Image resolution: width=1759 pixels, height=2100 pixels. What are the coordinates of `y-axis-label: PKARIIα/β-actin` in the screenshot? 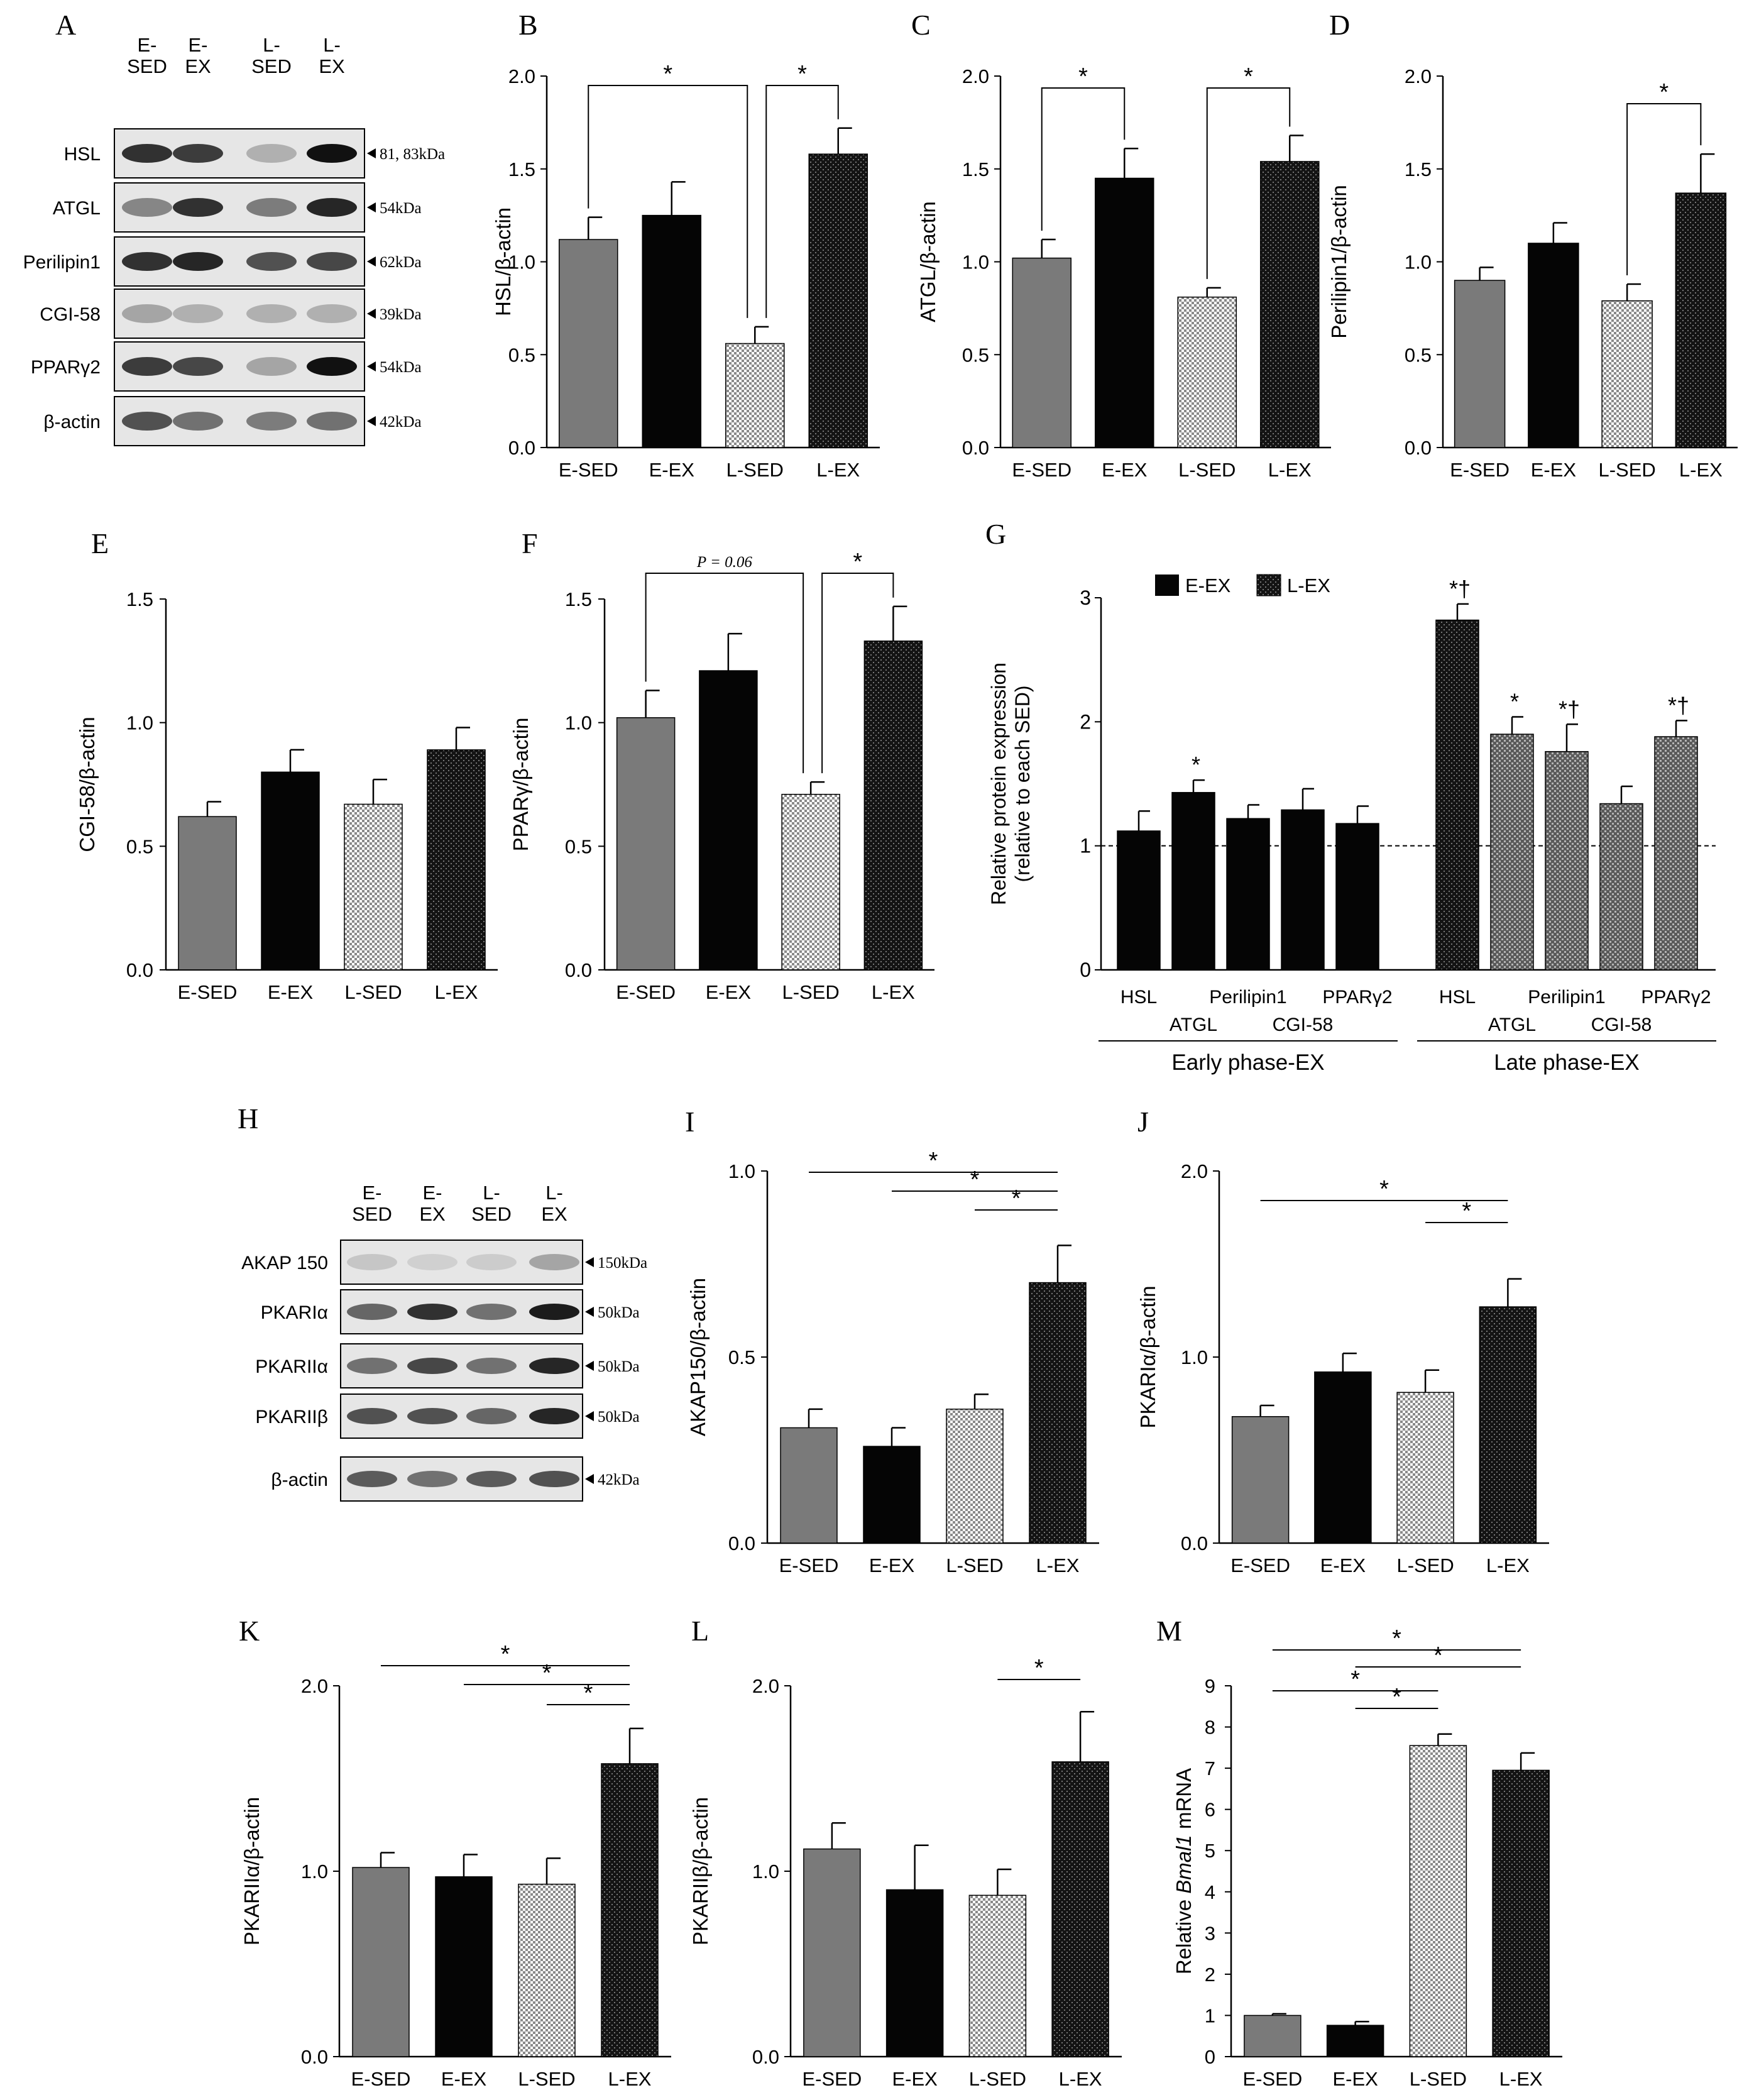 It's located at (251, 1871).